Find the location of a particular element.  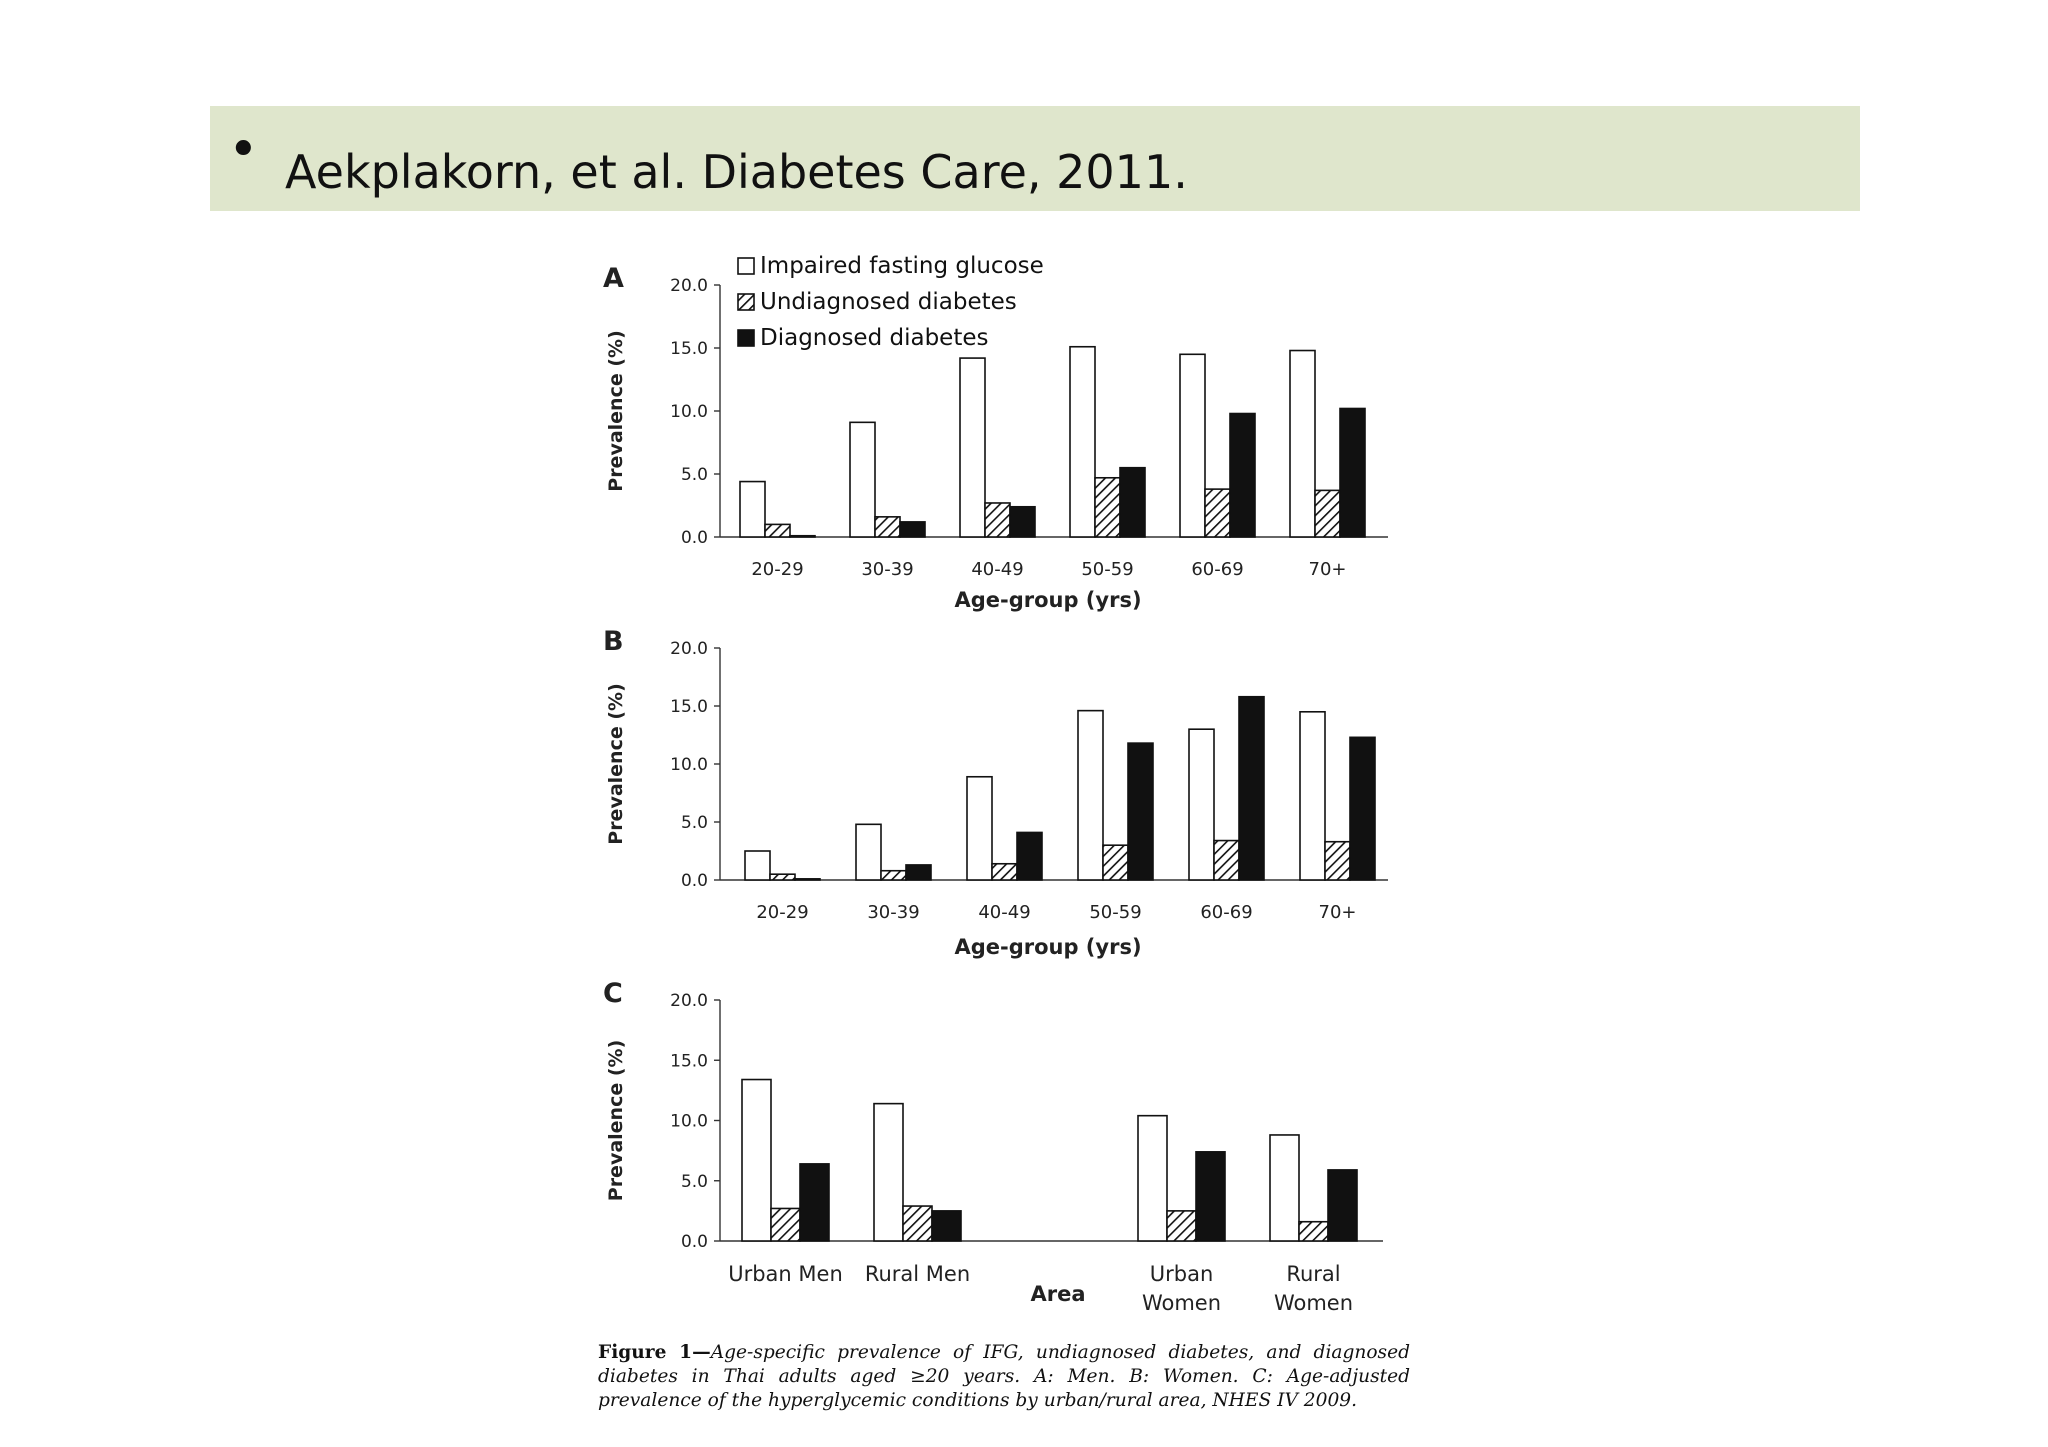

panel-letter-a: A is located at coordinates (613, 278).